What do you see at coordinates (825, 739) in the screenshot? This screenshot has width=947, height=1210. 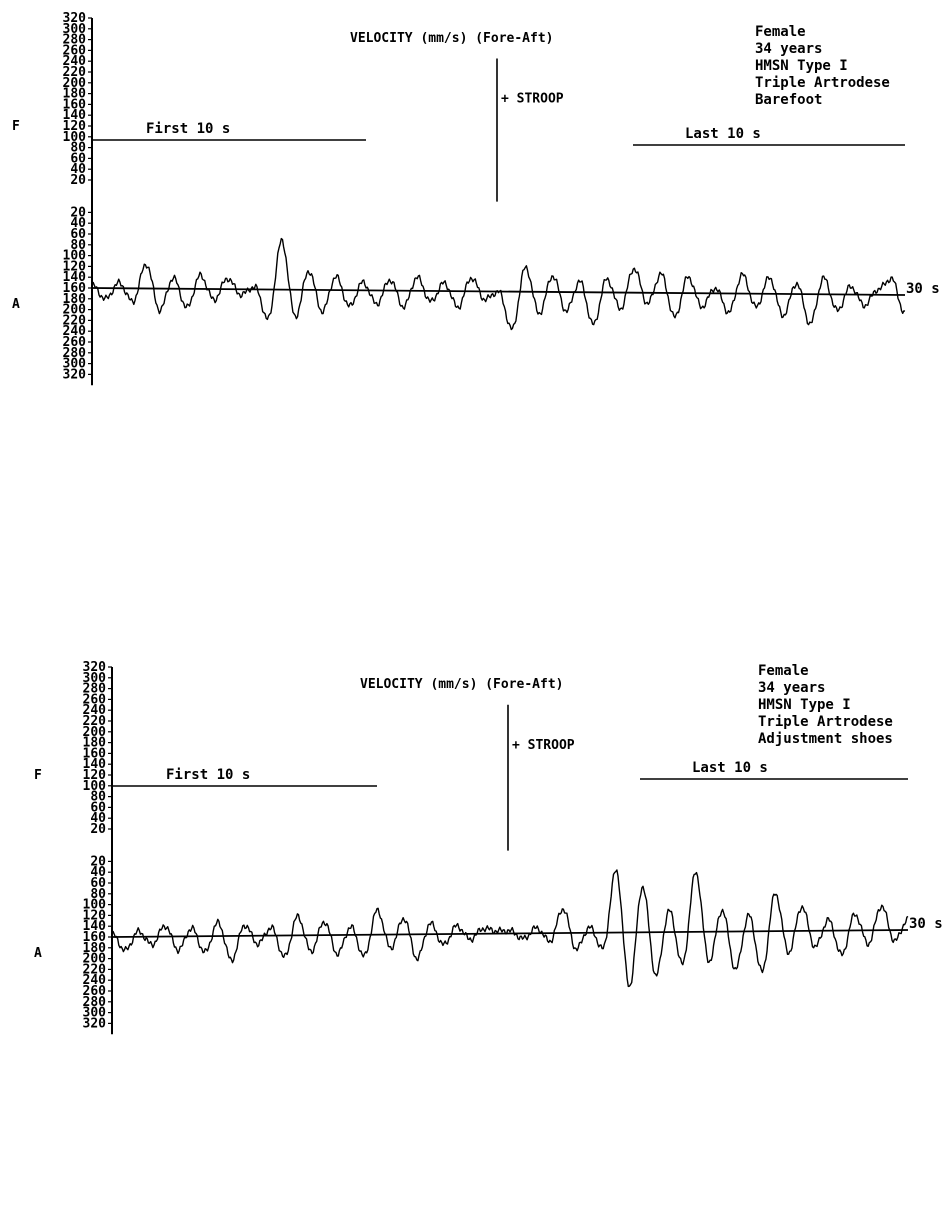 I see `subject-info-line: Adjustment shoes` at bounding box center [825, 739].